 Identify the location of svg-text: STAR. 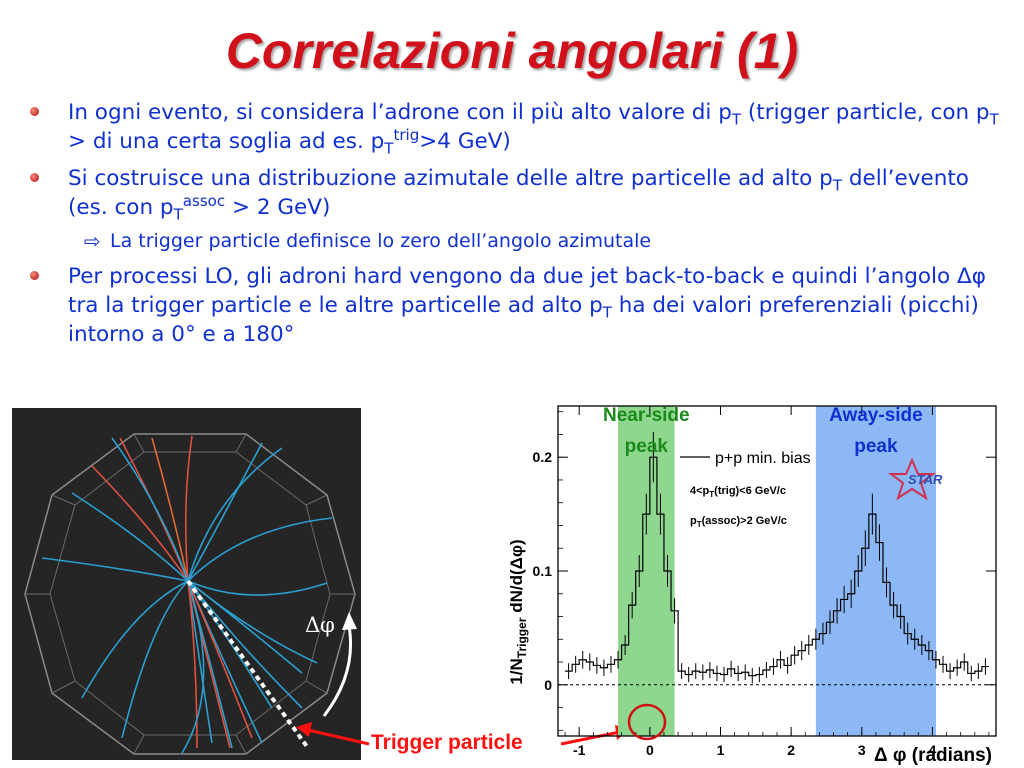
(925, 479).